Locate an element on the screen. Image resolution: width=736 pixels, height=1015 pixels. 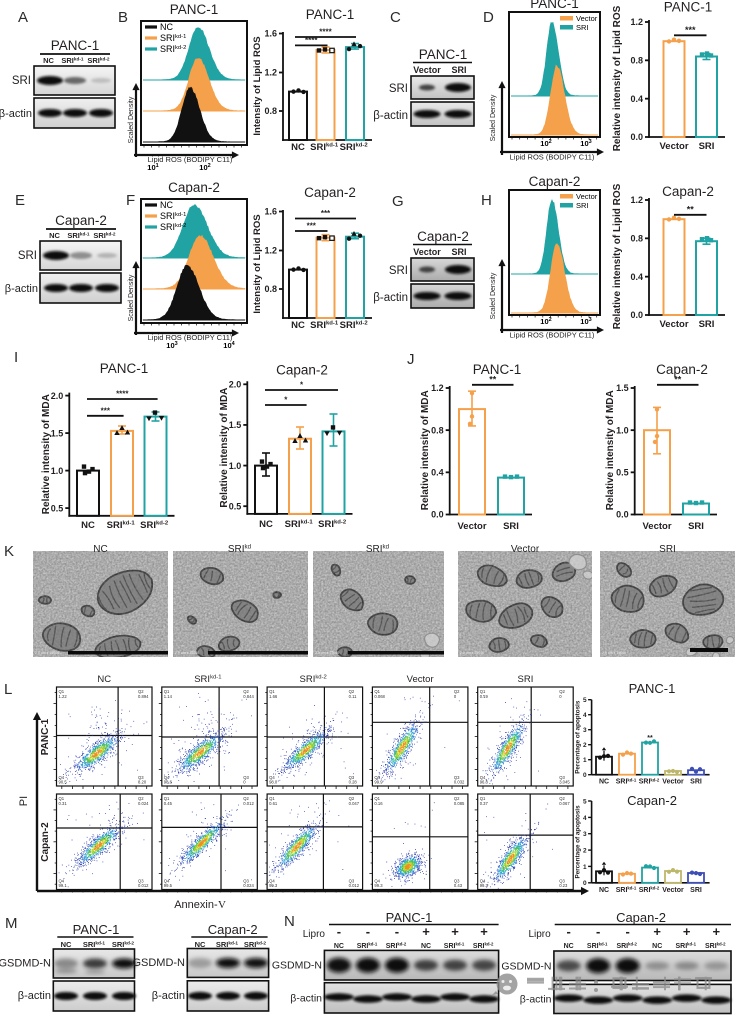
svg-text: 0.024 is located at coordinates (143, 803).